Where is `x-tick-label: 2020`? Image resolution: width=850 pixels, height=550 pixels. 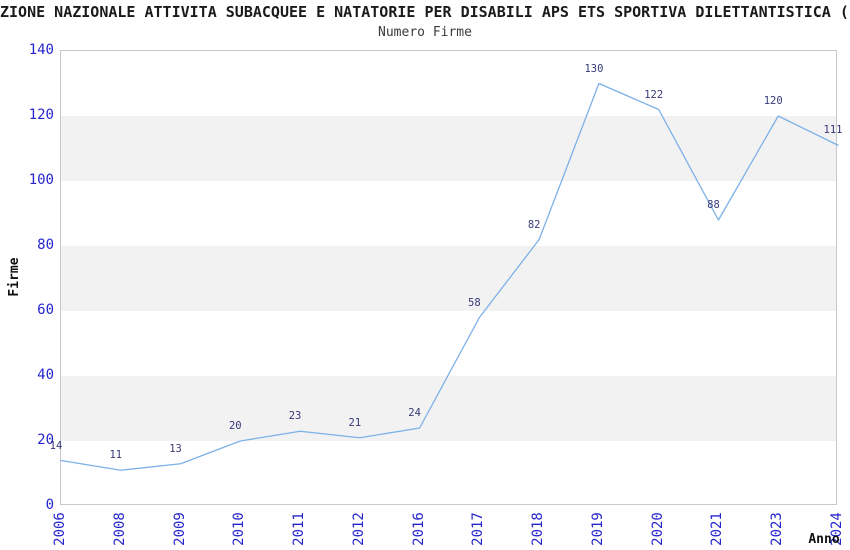
x-tick-label: 2020 is located at coordinates (657, 529).